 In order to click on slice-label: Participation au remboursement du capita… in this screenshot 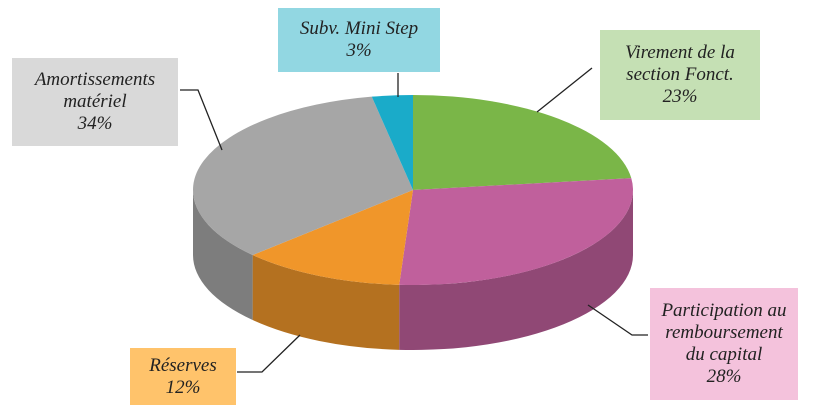, I will do `click(724, 344)`.